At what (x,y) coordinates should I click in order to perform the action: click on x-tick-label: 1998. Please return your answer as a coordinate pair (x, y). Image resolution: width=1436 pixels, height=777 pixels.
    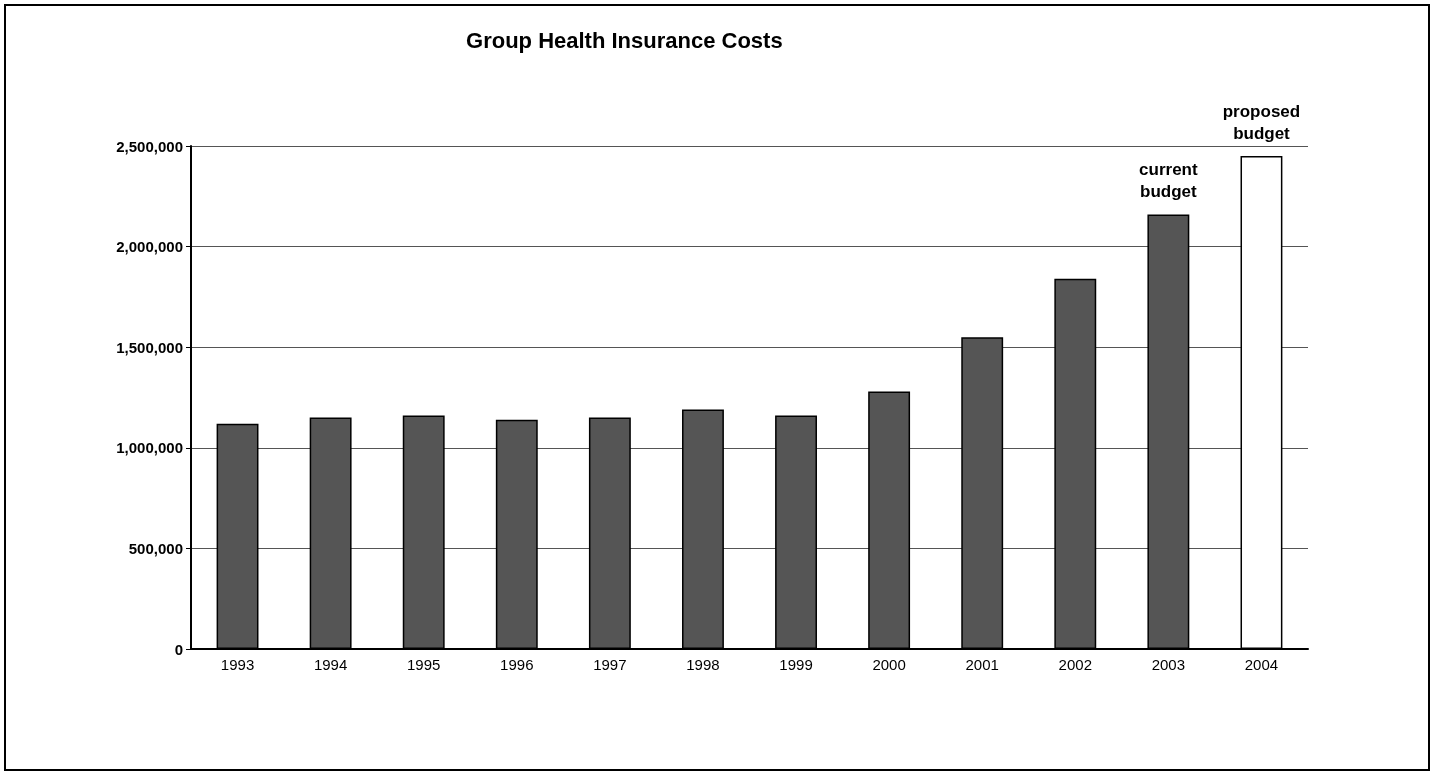
    Looking at the image, I should click on (703, 664).